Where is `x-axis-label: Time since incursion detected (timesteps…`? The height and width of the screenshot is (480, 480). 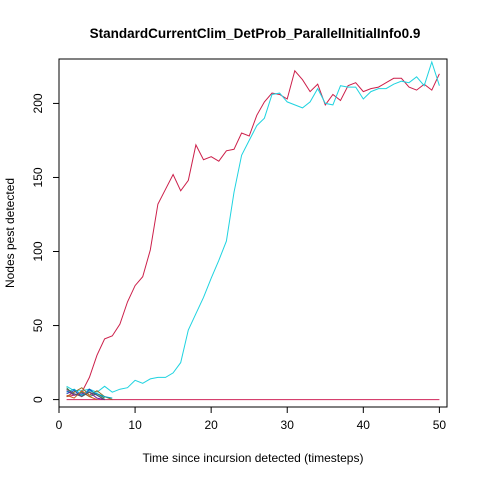 x-axis-label: Time since incursion detected (timesteps… is located at coordinates (253, 458).